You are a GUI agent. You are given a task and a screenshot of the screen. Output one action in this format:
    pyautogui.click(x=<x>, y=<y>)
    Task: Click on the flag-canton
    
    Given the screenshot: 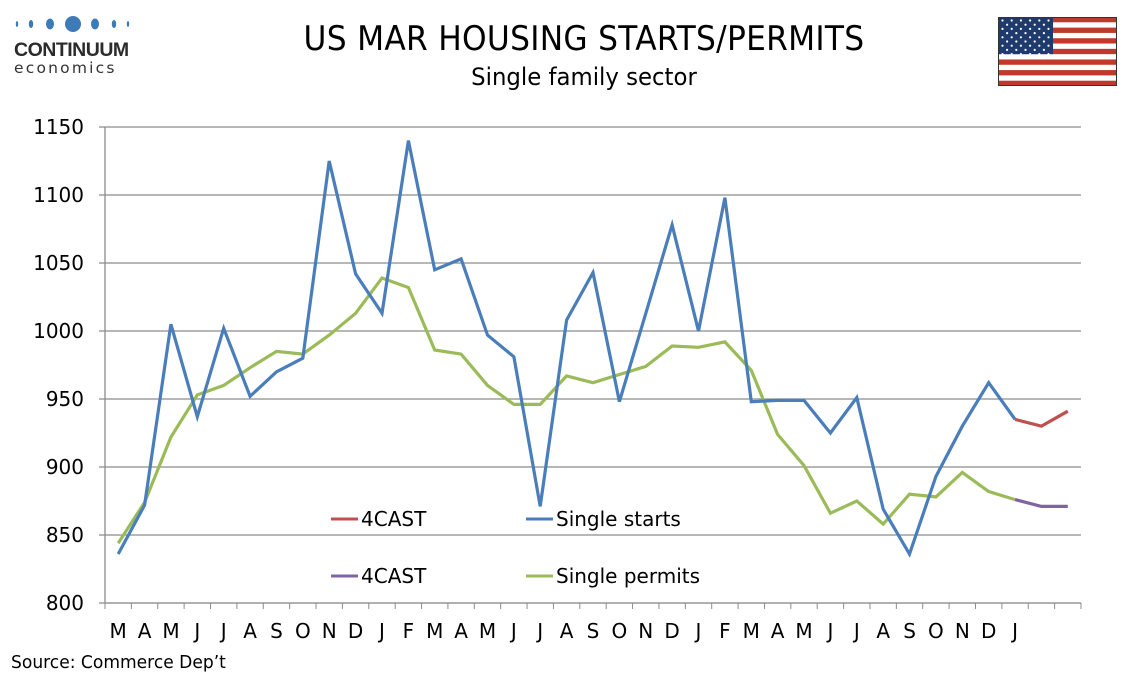 What is the action you would take?
    pyautogui.click(x=1025, y=36)
    